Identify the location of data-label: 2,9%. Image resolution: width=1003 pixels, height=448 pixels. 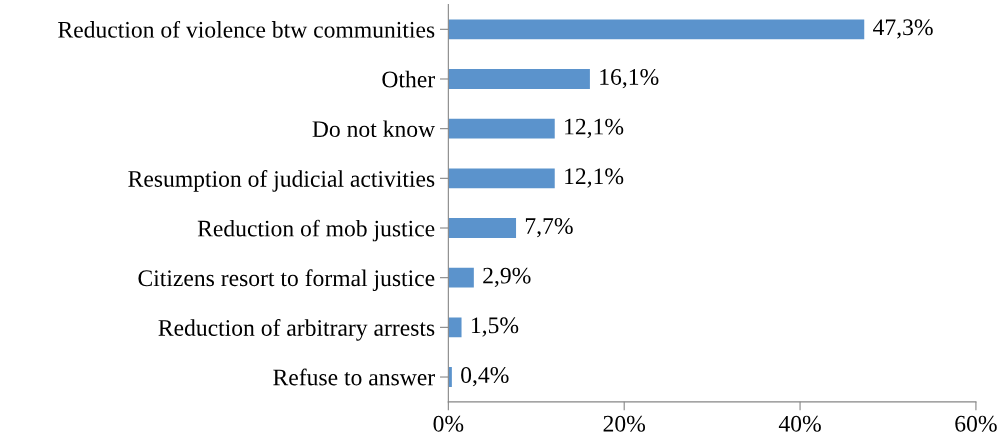
(507, 277).